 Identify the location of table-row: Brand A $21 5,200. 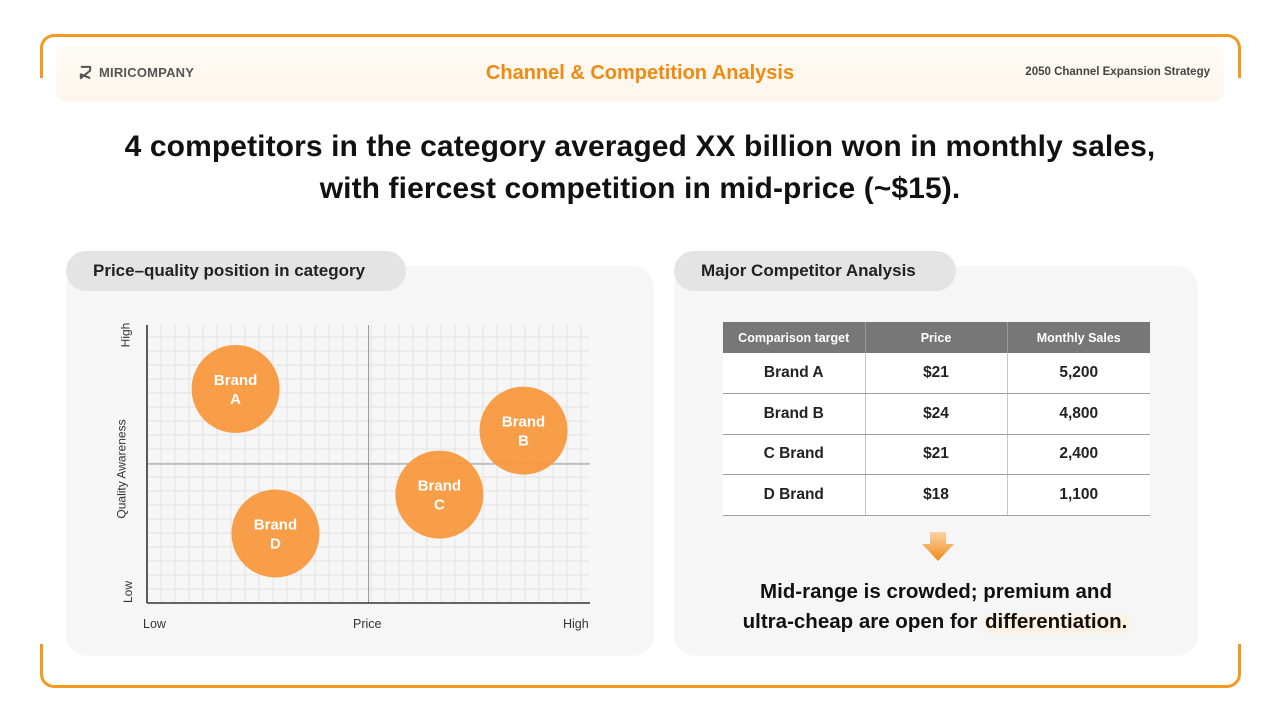
(936, 373).